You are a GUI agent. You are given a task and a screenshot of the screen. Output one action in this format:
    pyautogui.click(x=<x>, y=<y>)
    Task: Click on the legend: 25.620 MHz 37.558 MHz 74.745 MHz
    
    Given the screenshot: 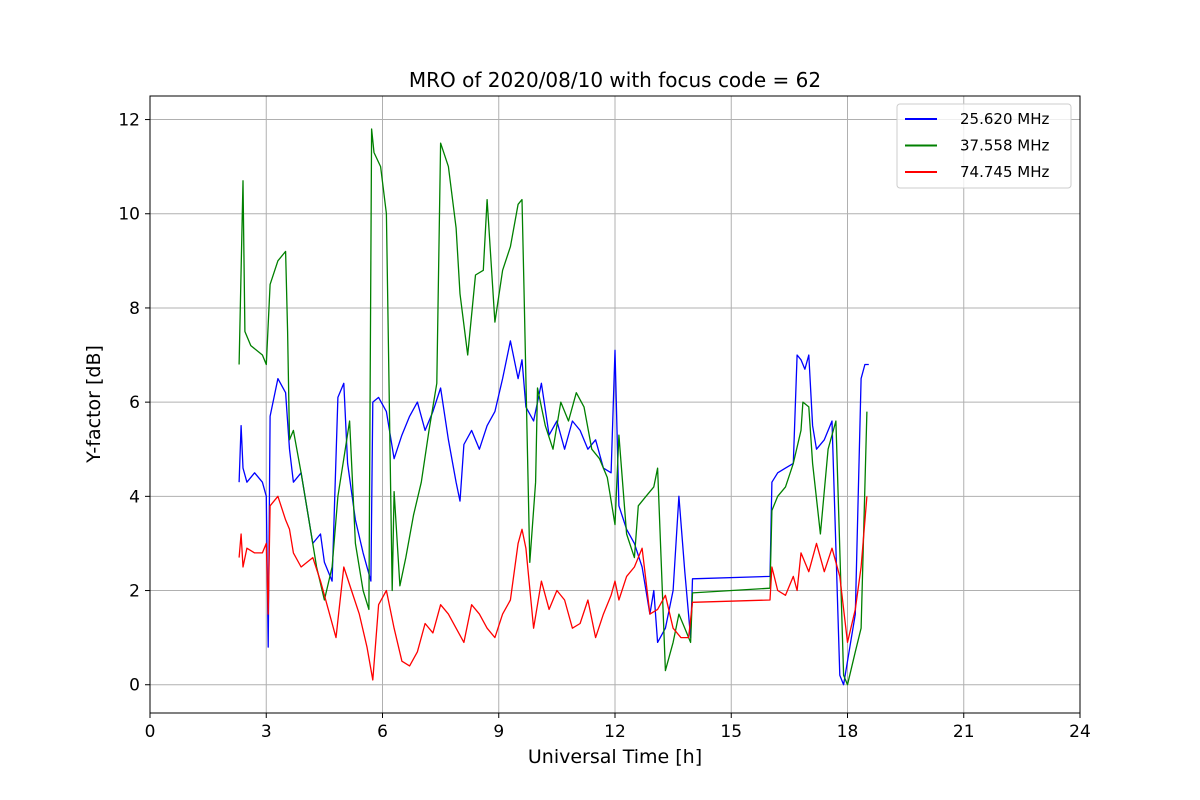 What is the action you would take?
    pyautogui.click(x=984, y=146)
    